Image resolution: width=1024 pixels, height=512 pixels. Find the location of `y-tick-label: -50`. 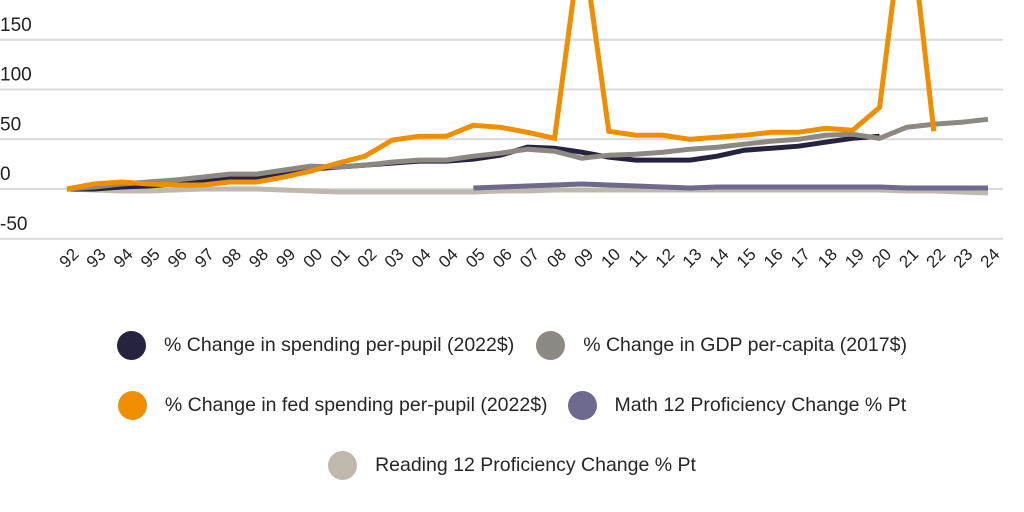

y-tick-label: -50 is located at coordinates (13, 224).